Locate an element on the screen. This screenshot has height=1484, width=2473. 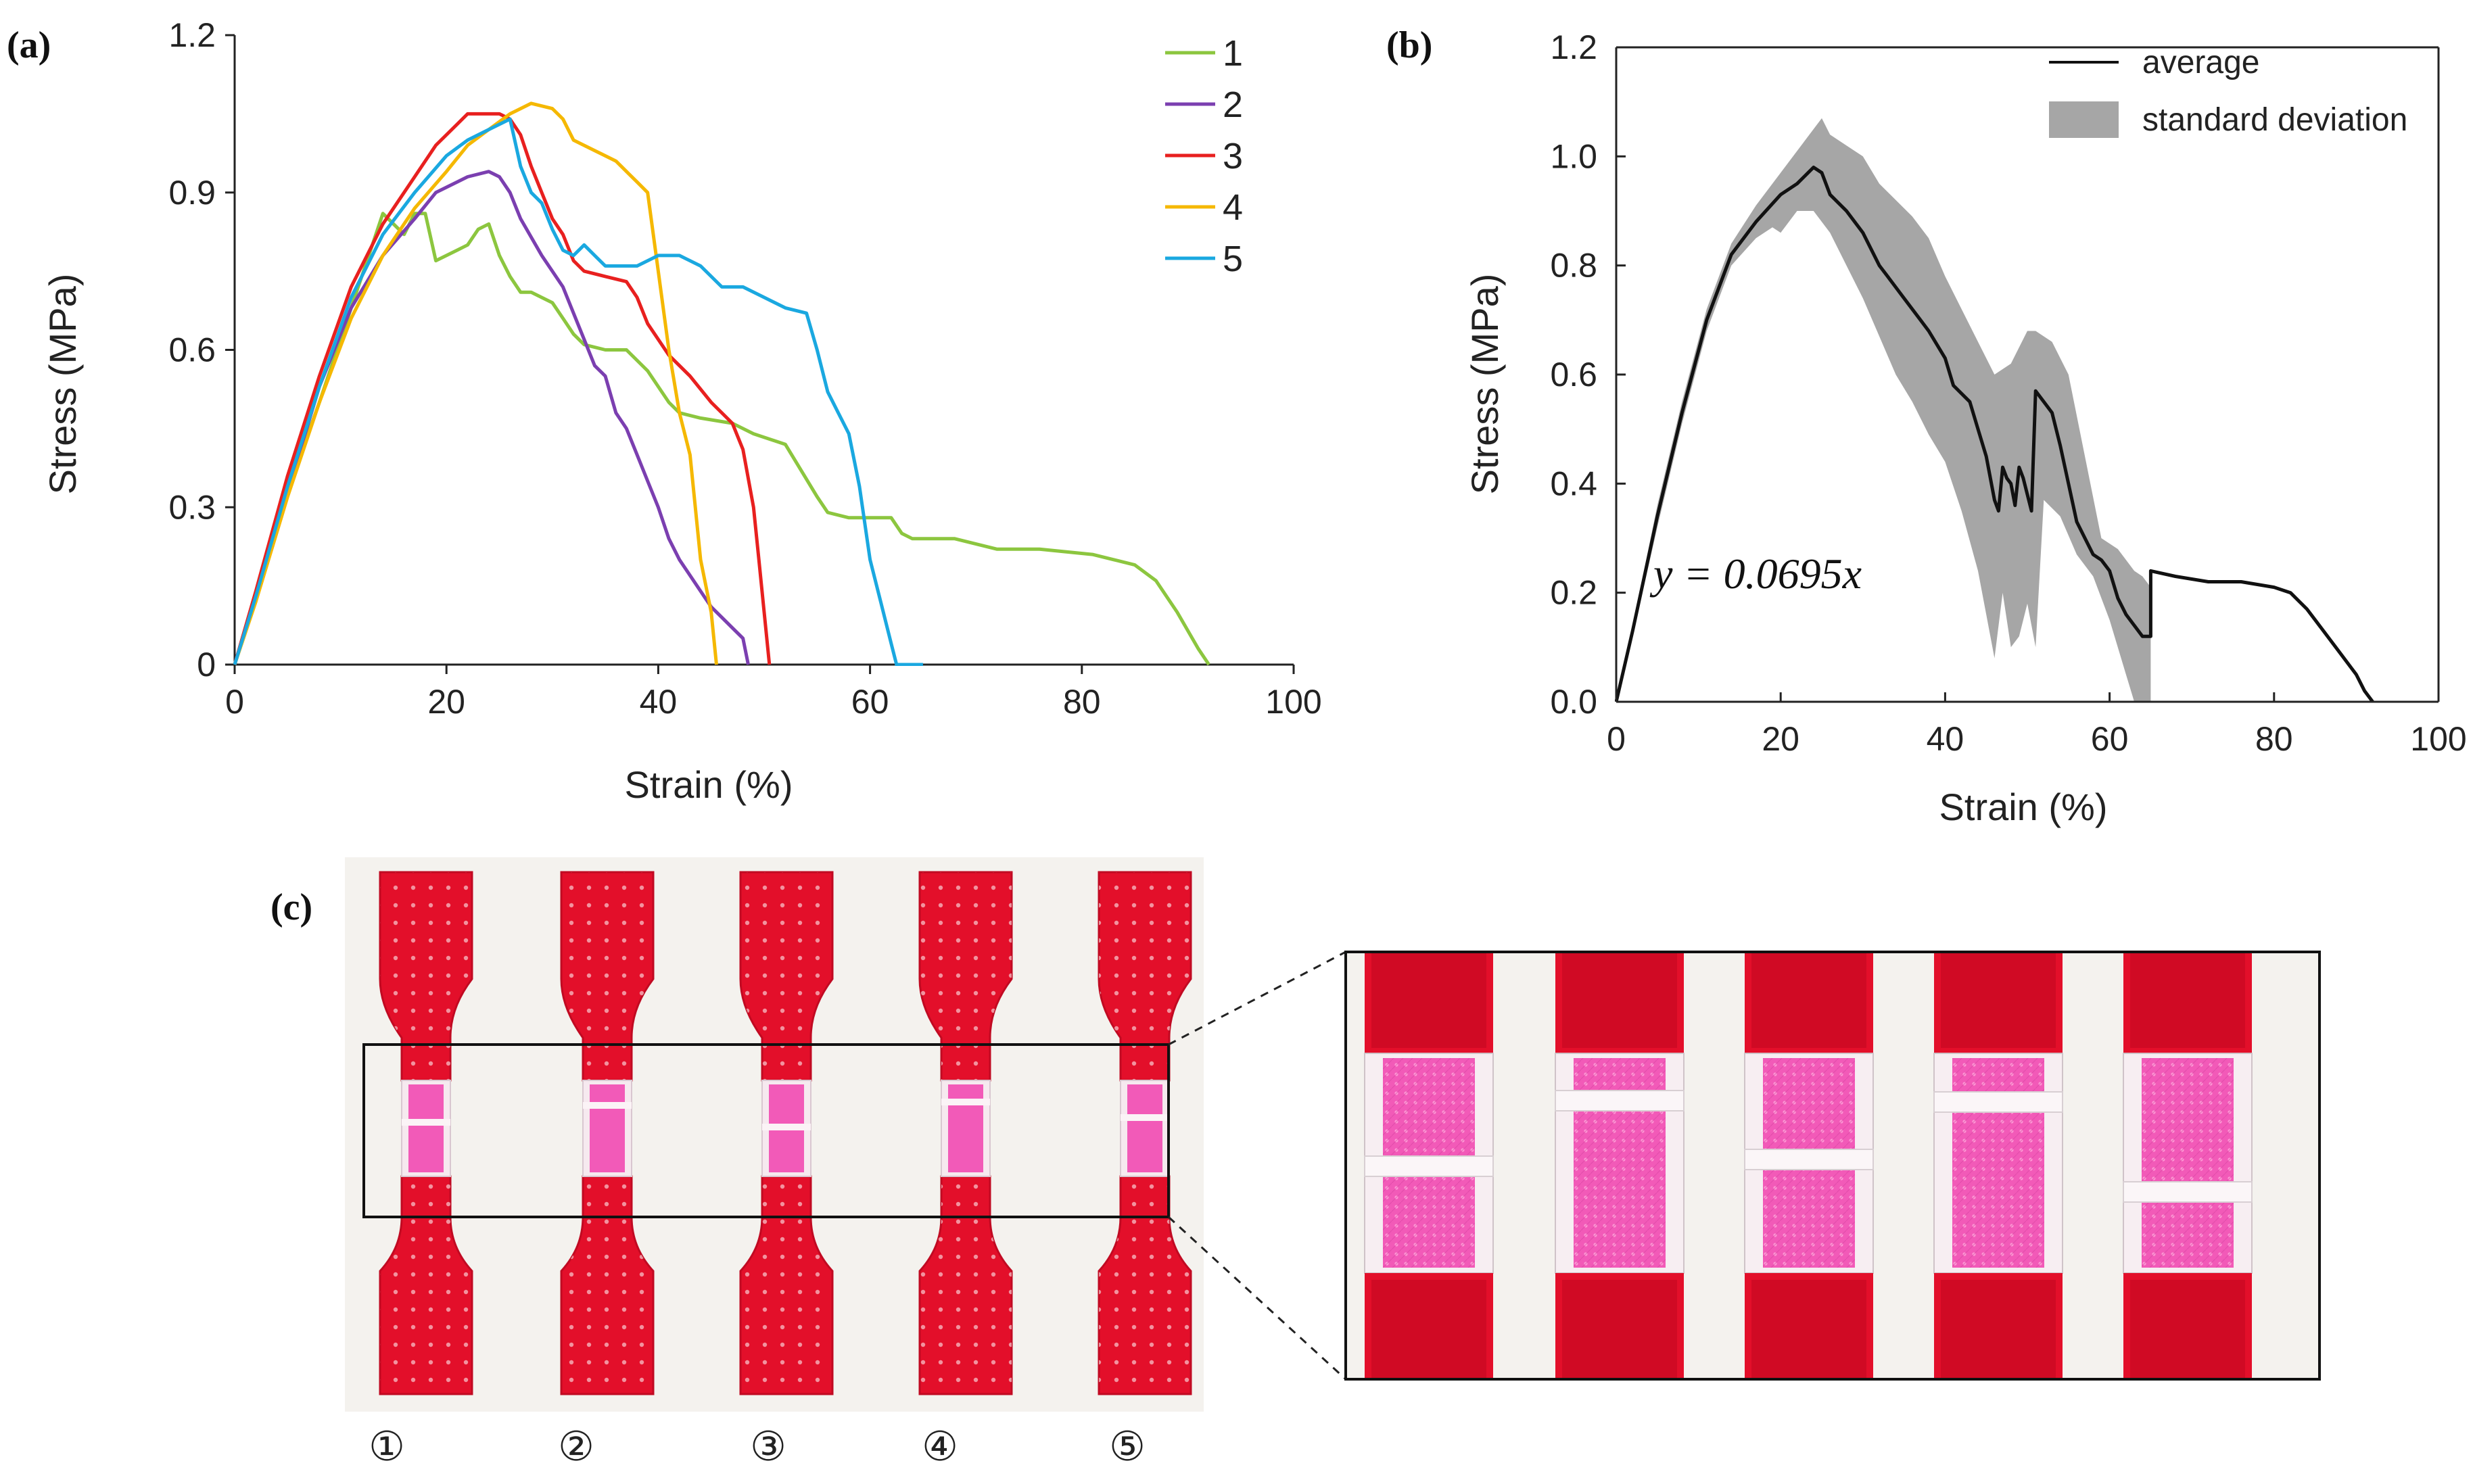
legend-label-2: 2 is located at coordinates (1233, 105).